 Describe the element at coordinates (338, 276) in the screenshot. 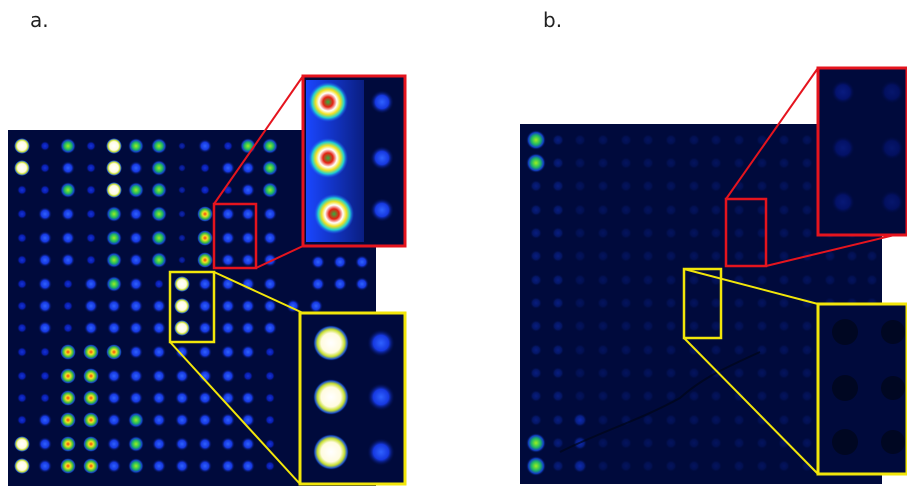

I see `panel-a-array-extension` at that location.